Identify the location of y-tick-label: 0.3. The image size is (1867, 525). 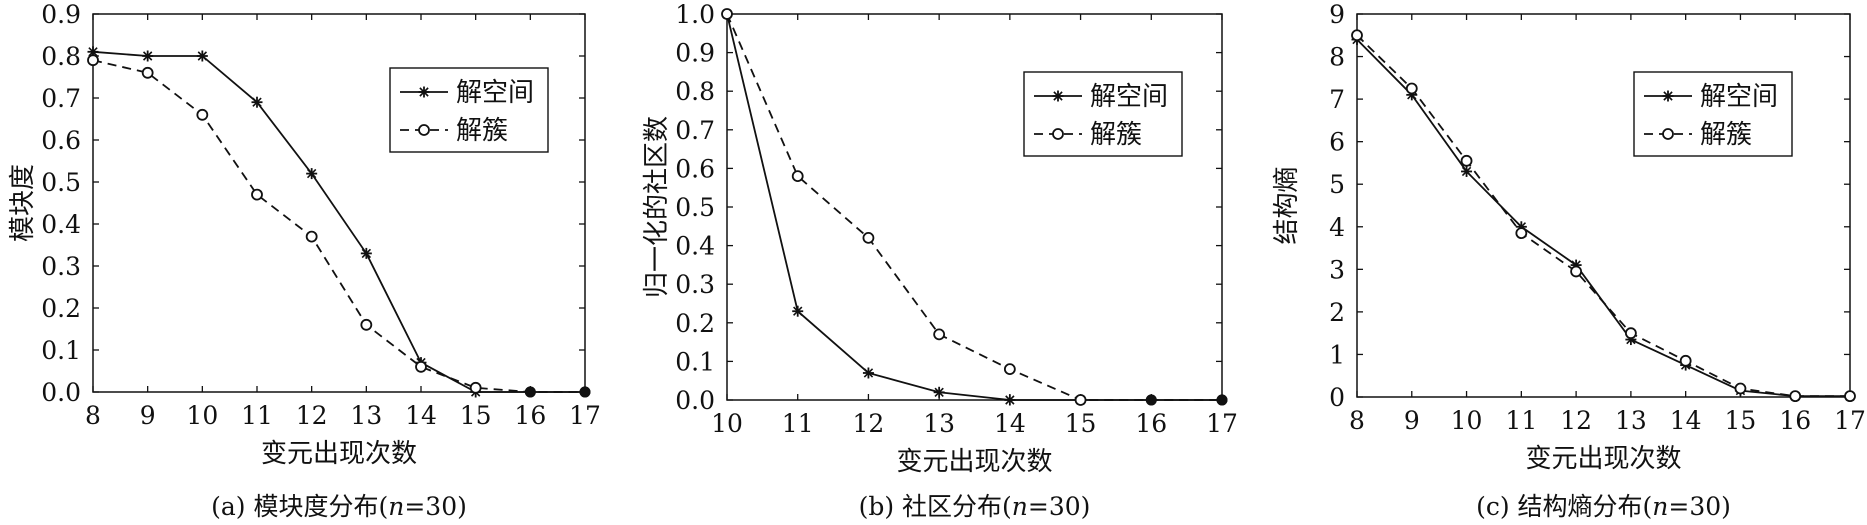
(695, 284).